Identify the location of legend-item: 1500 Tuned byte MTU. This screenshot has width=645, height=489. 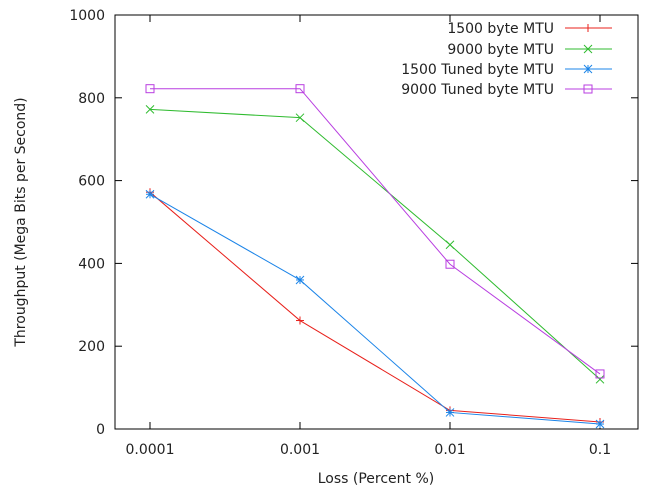
(506, 70).